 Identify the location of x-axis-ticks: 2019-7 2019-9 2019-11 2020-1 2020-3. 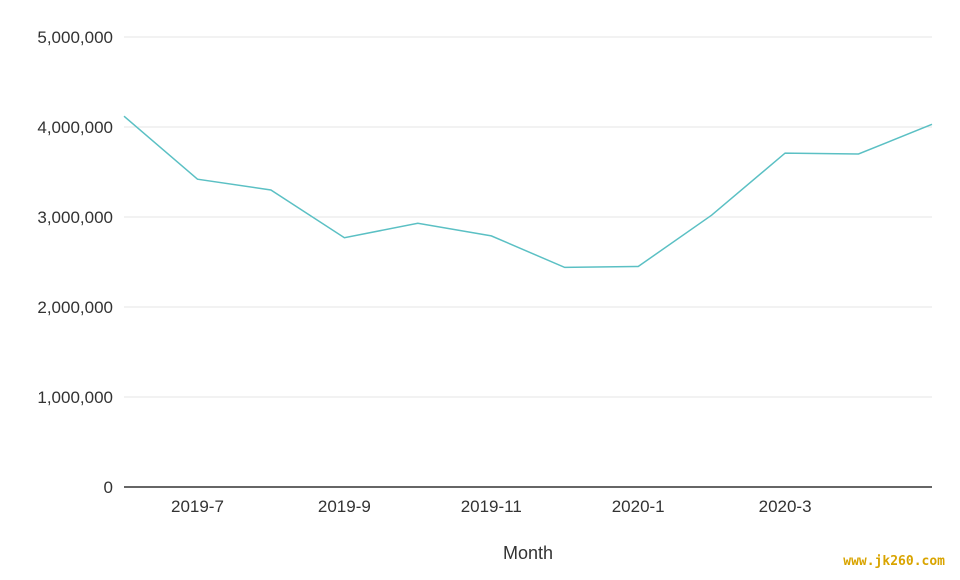
(491, 506).